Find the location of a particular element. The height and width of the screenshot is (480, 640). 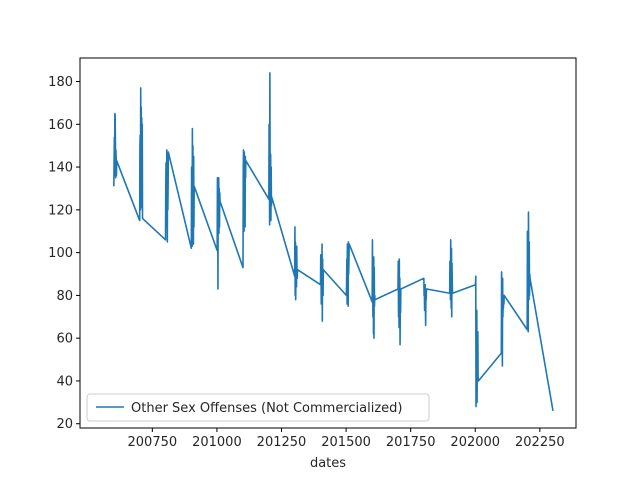

y-tick-label: 180 is located at coordinates (60, 82).